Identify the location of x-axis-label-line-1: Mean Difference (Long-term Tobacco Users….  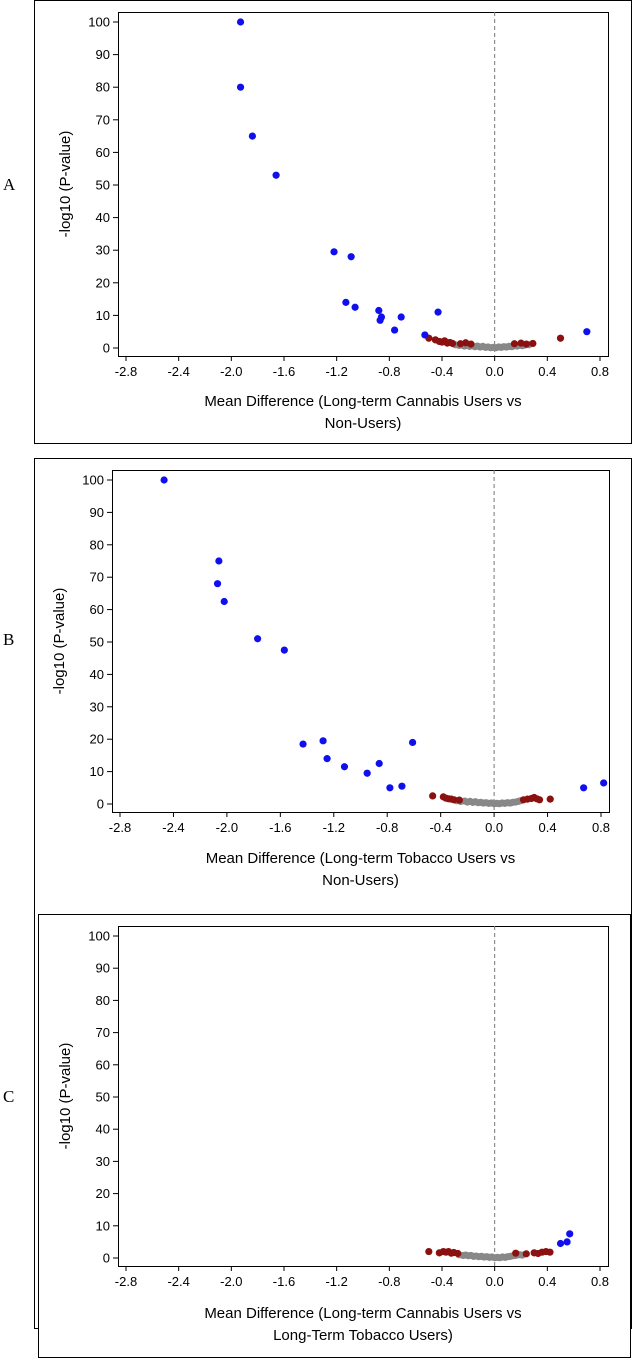
(361, 858).